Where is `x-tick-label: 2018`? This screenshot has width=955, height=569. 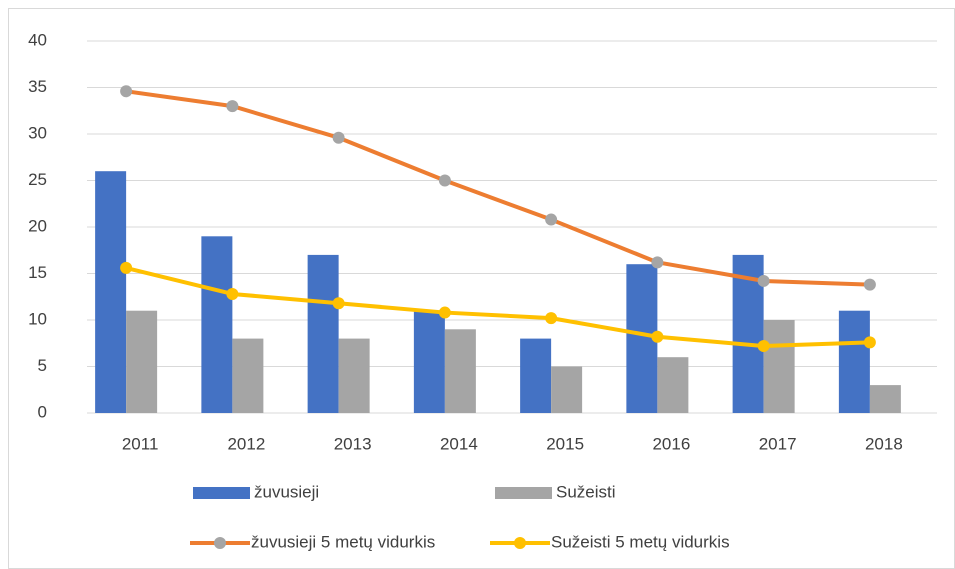
x-tick-label: 2018 is located at coordinates (884, 443).